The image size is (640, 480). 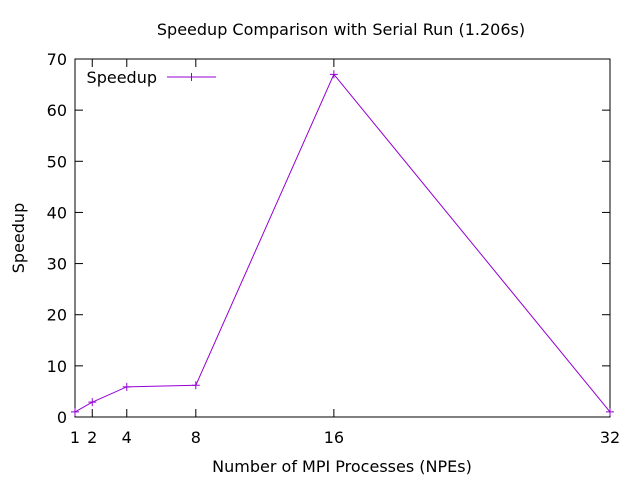 I want to click on x-axis-label: Number of MPI Processes (NPEs), so click(x=342, y=466).